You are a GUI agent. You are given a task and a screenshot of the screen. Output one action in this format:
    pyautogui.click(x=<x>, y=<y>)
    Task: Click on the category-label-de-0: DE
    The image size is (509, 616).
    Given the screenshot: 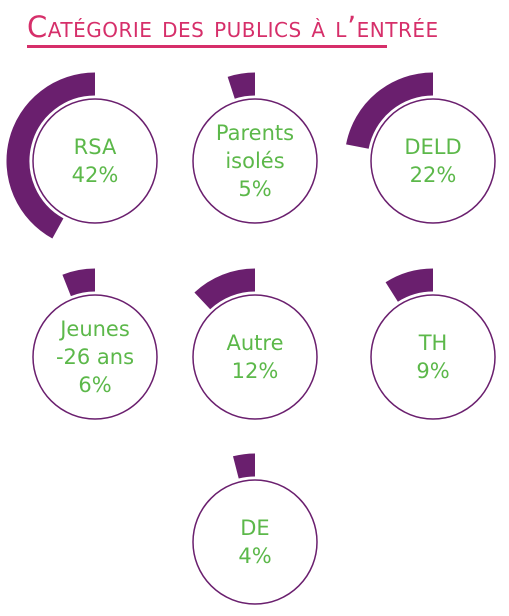 What is the action you would take?
    pyautogui.click(x=254, y=528)
    